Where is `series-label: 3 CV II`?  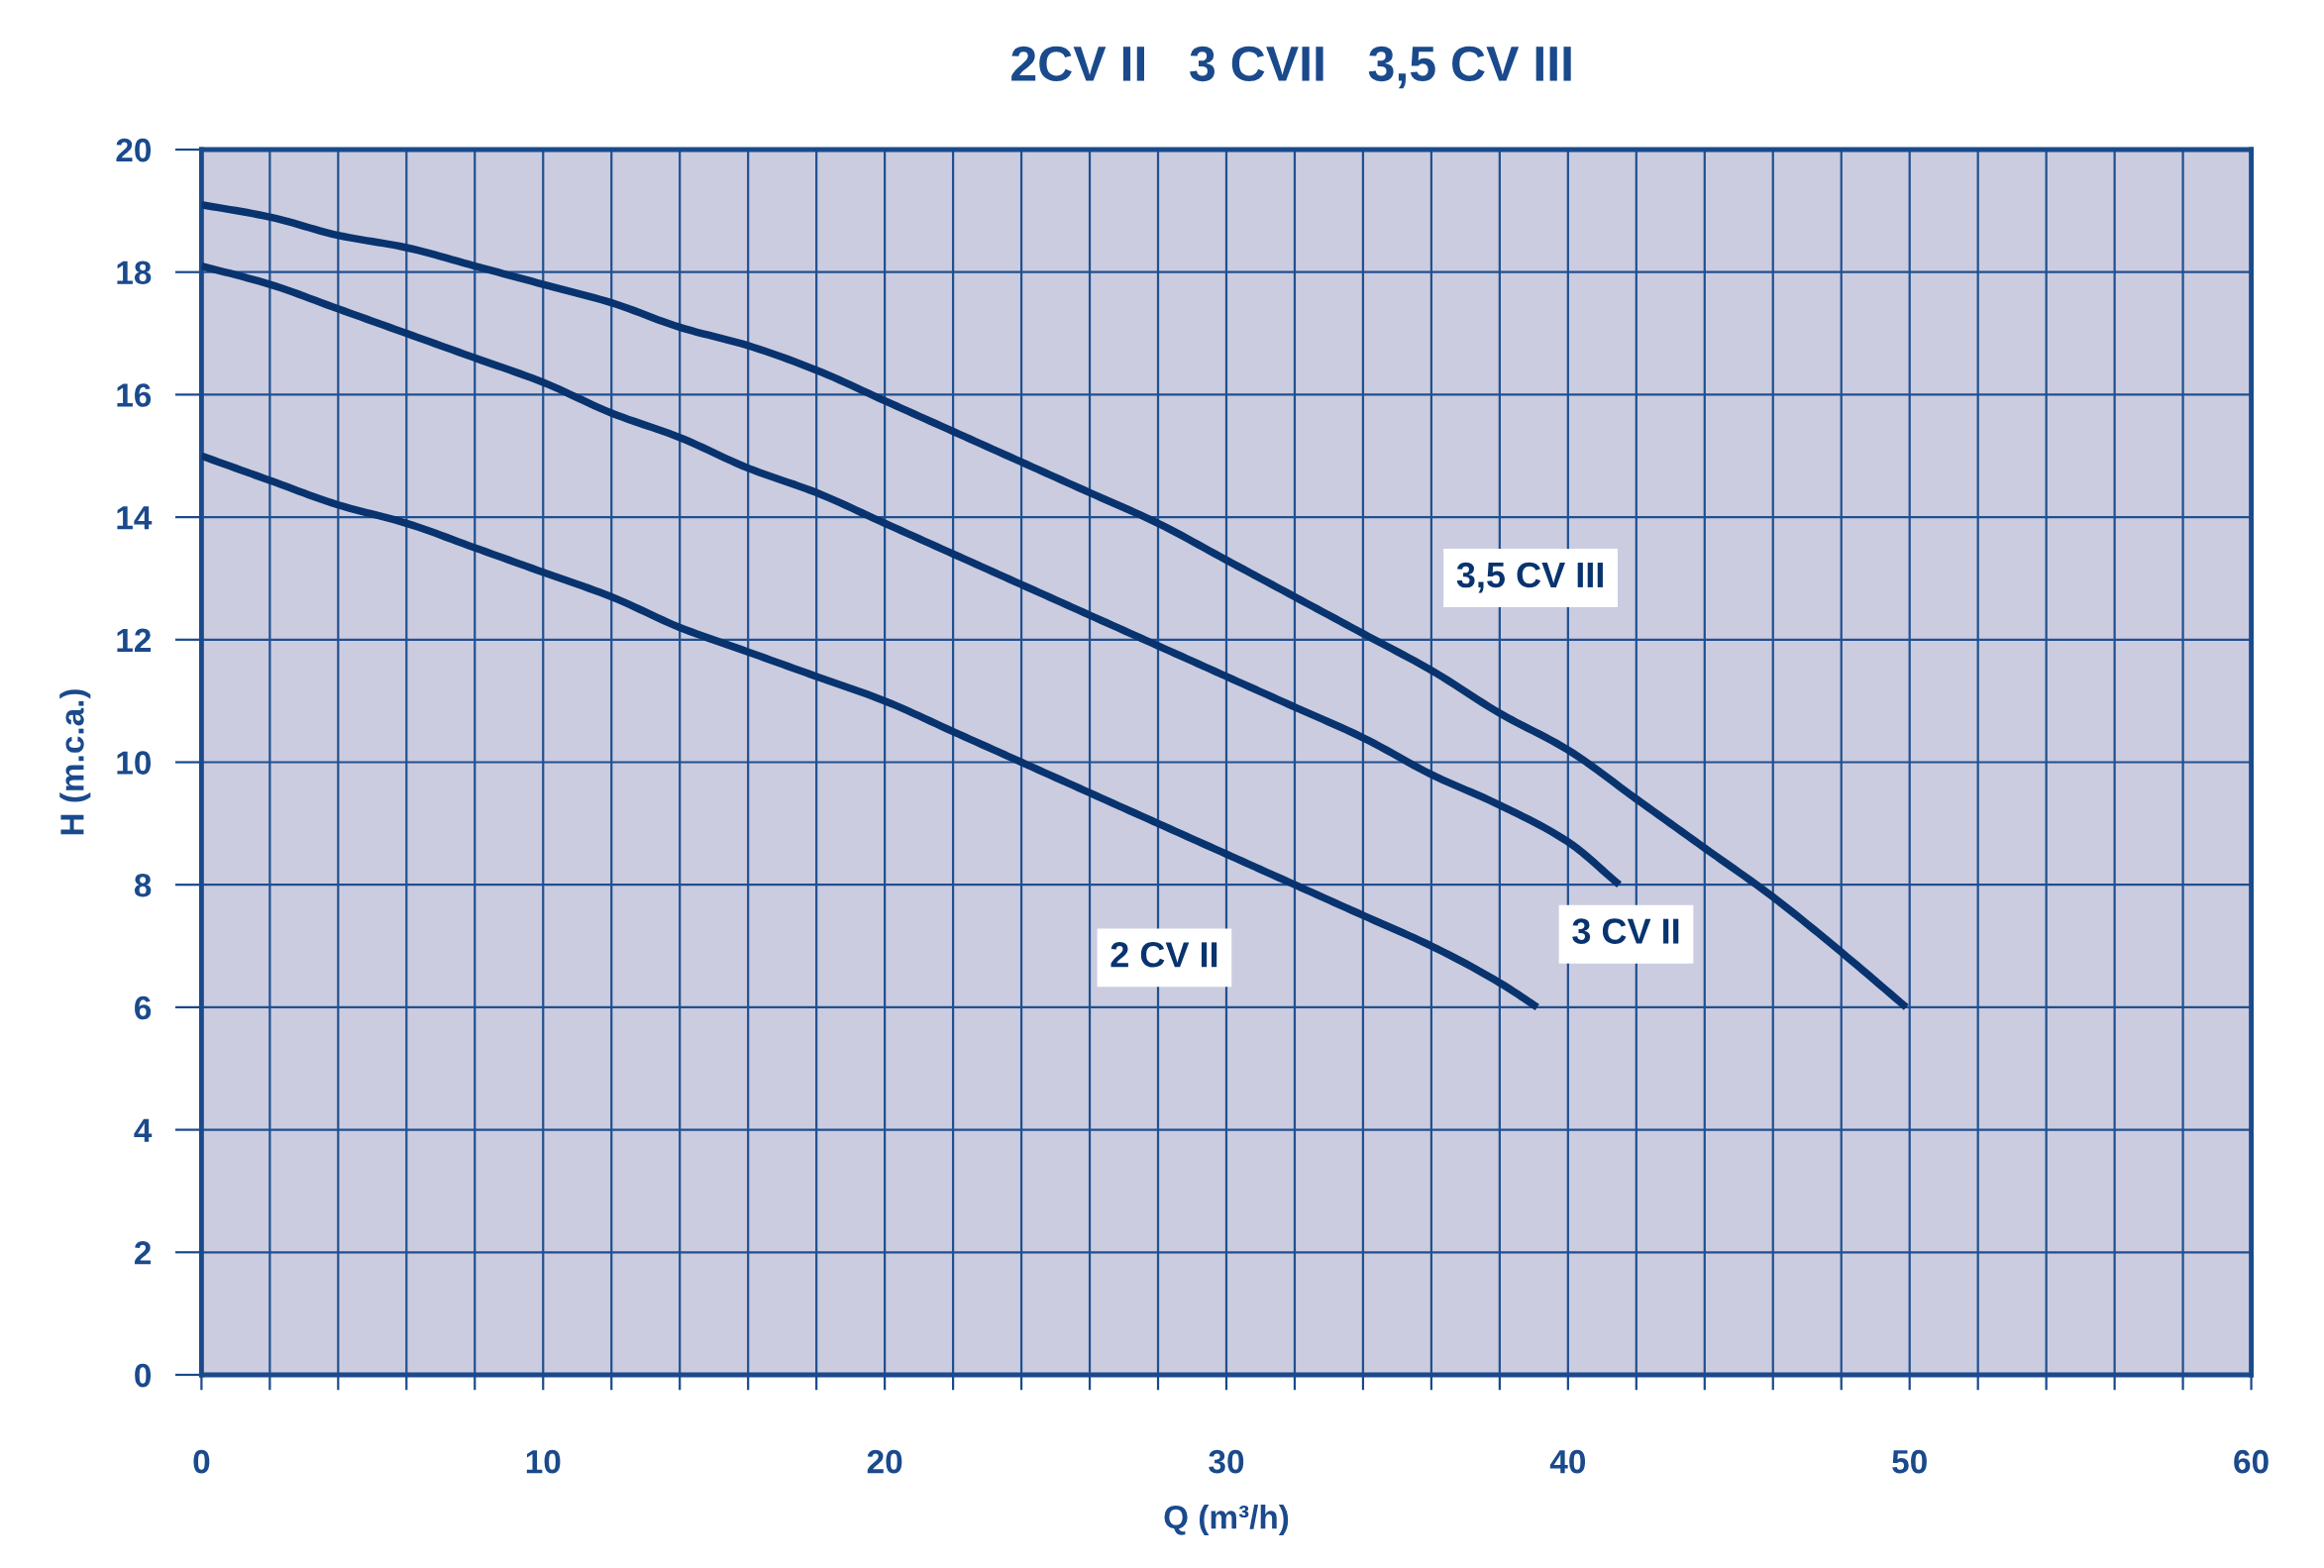 series-label: 3 CV II is located at coordinates (1626, 931).